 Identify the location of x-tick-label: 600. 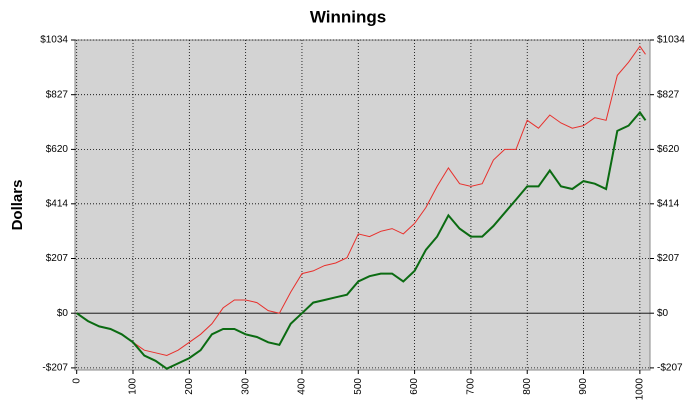
(414, 386).